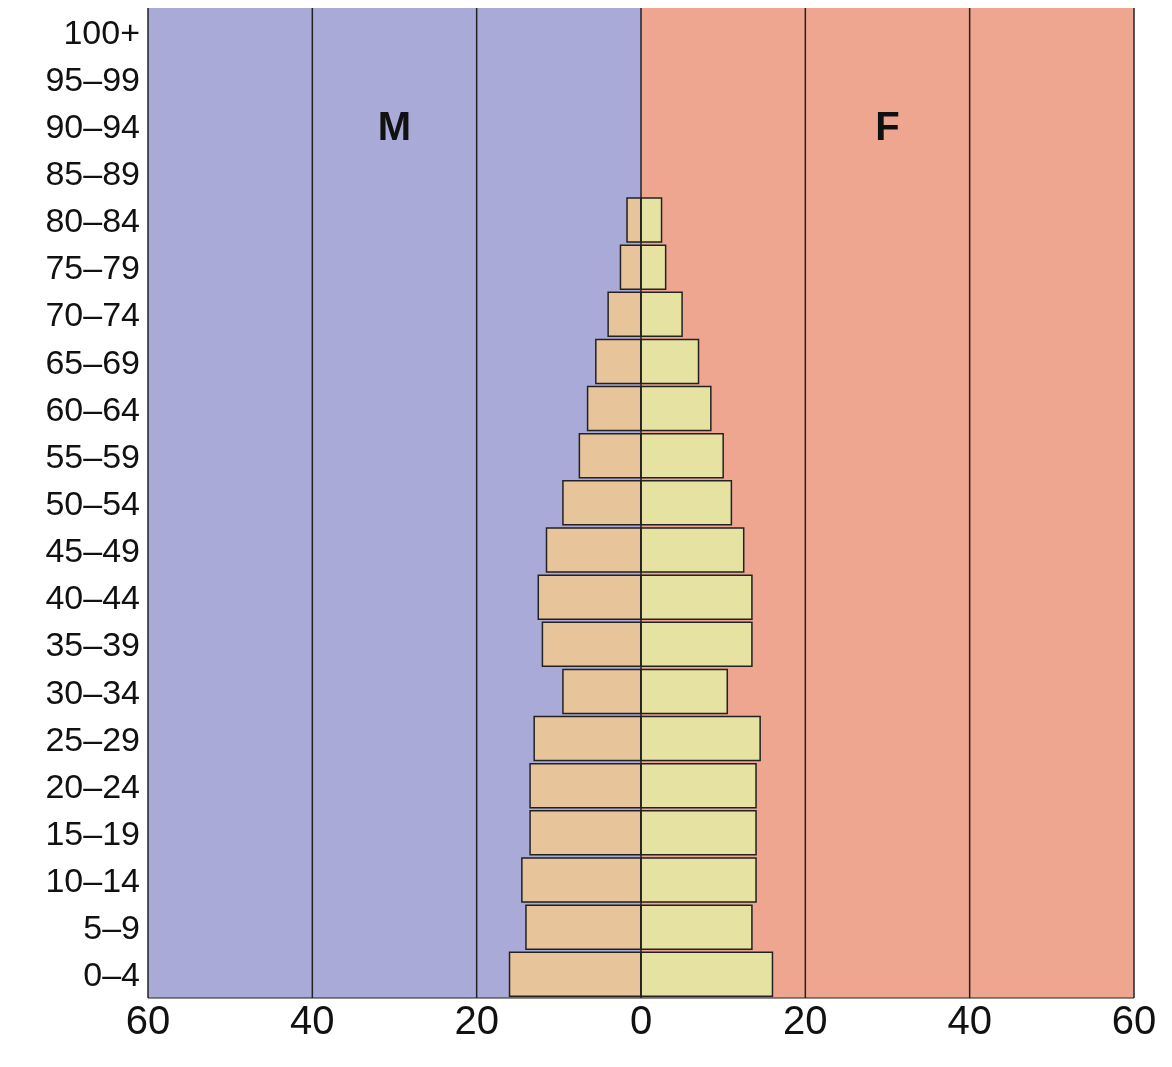 Image resolution: width=1172 pixels, height=1067 pixels. Describe the element at coordinates (92, 125) in the screenshot. I see `y-tick-label: 90–94` at that location.